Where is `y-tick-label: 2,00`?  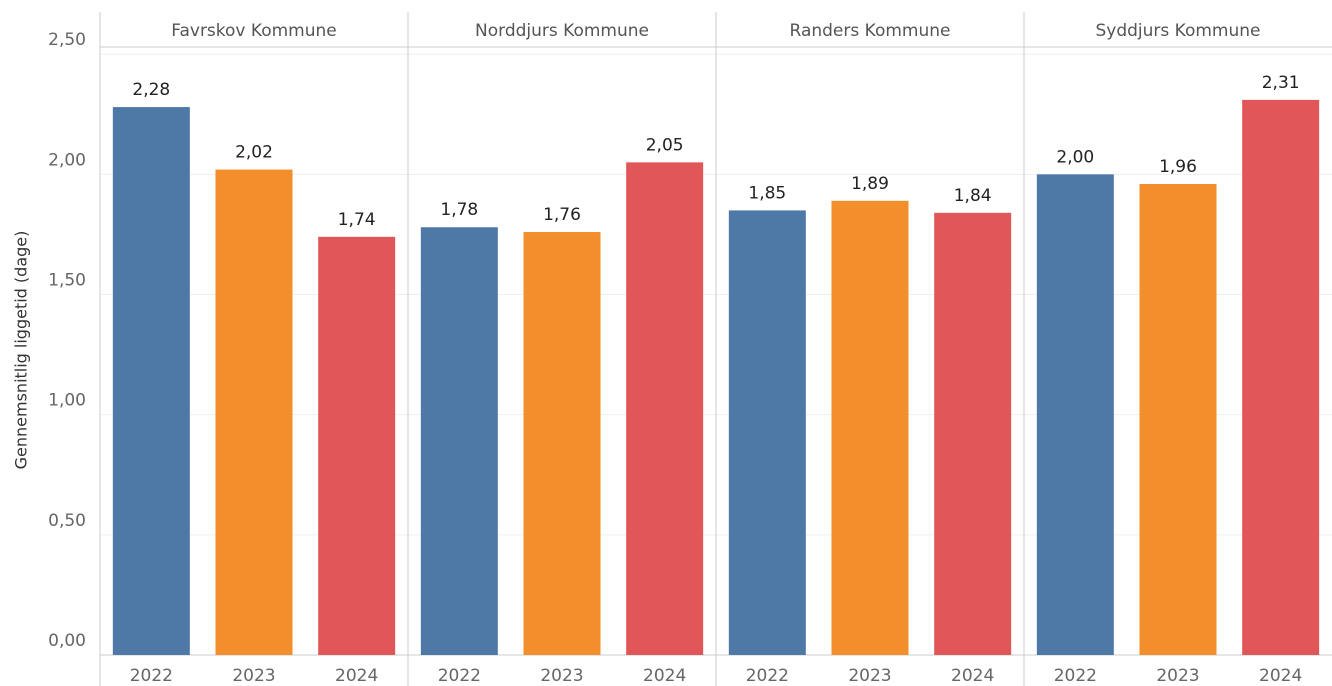
y-tick-label: 2,00 is located at coordinates (67, 160).